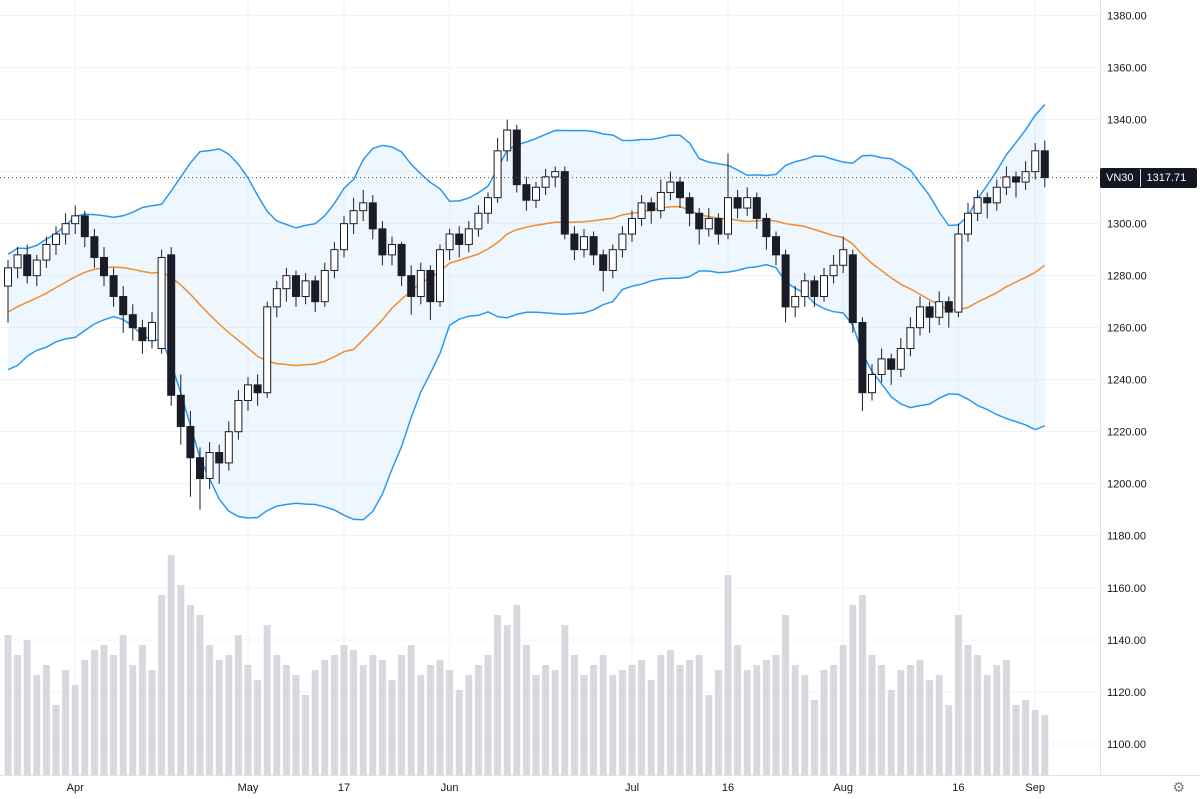  Describe the element at coordinates (1126, 693) in the screenshot. I see `price-tick-label: 1120.00` at that location.